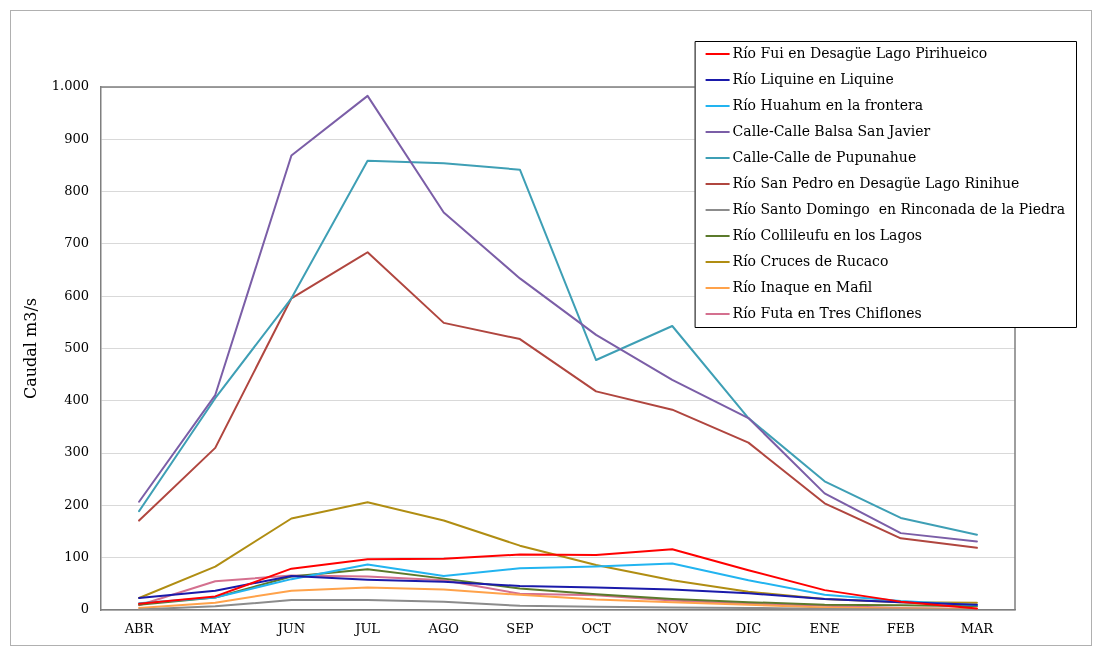 The height and width of the screenshot is (648, 1096). I want to click on y-tick-label: 500, so click(76, 347).